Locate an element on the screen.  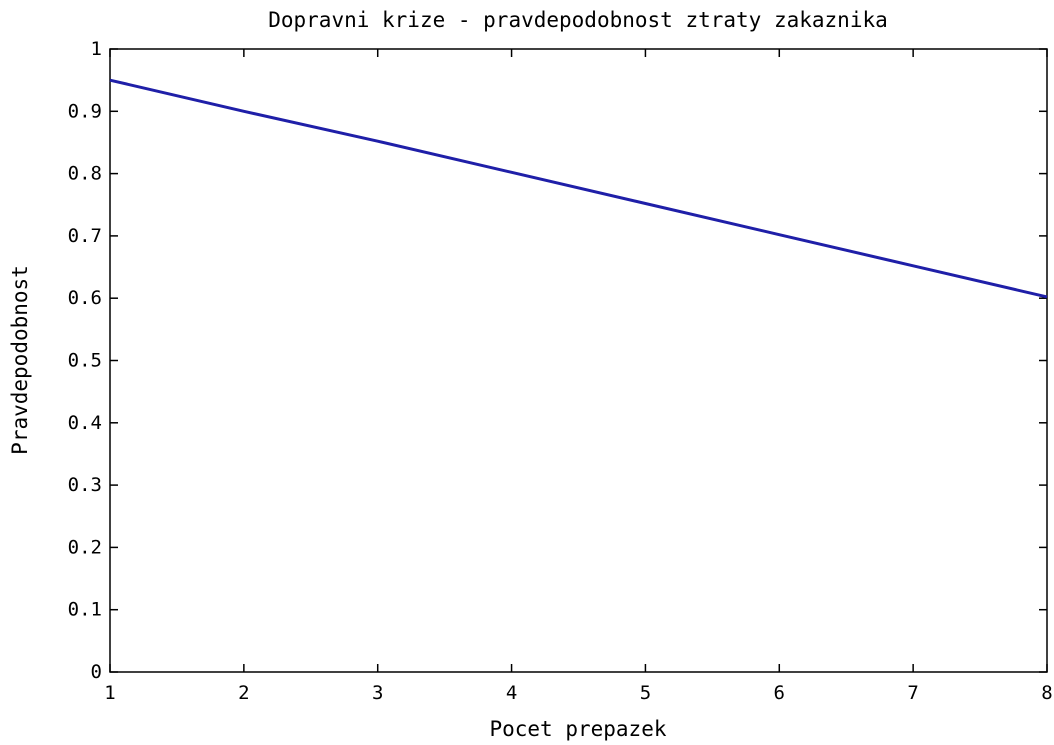
y-tick-label: 0.8 is located at coordinates (85, 174).